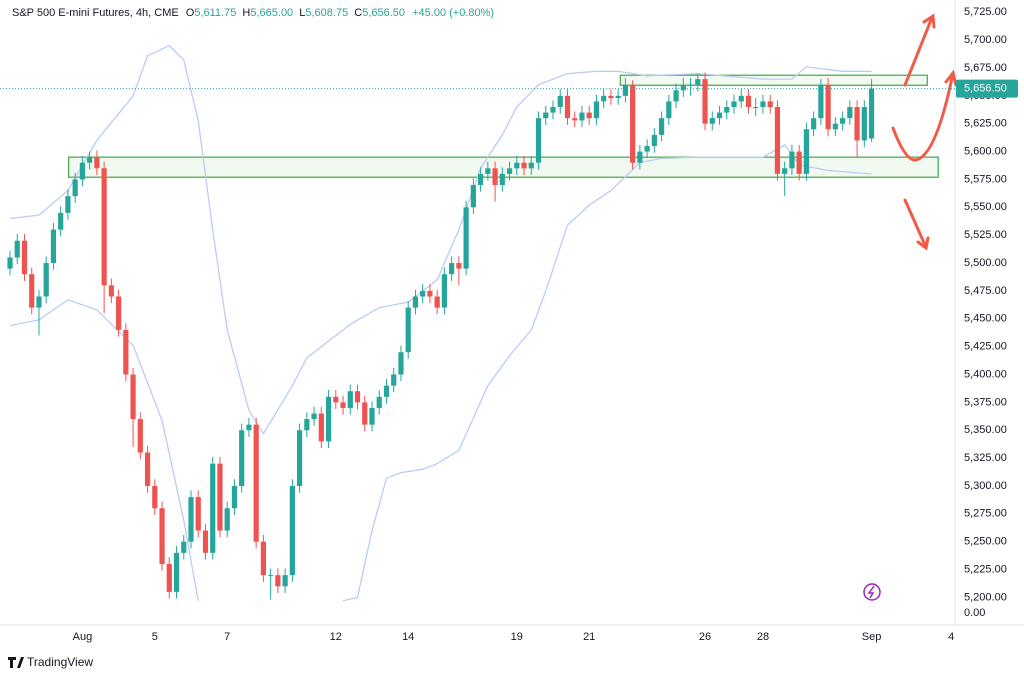 The image size is (1024, 676). What do you see at coordinates (951, 637) in the screenshot?
I see `x-tick-label: 4` at bounding box center [951, 637].